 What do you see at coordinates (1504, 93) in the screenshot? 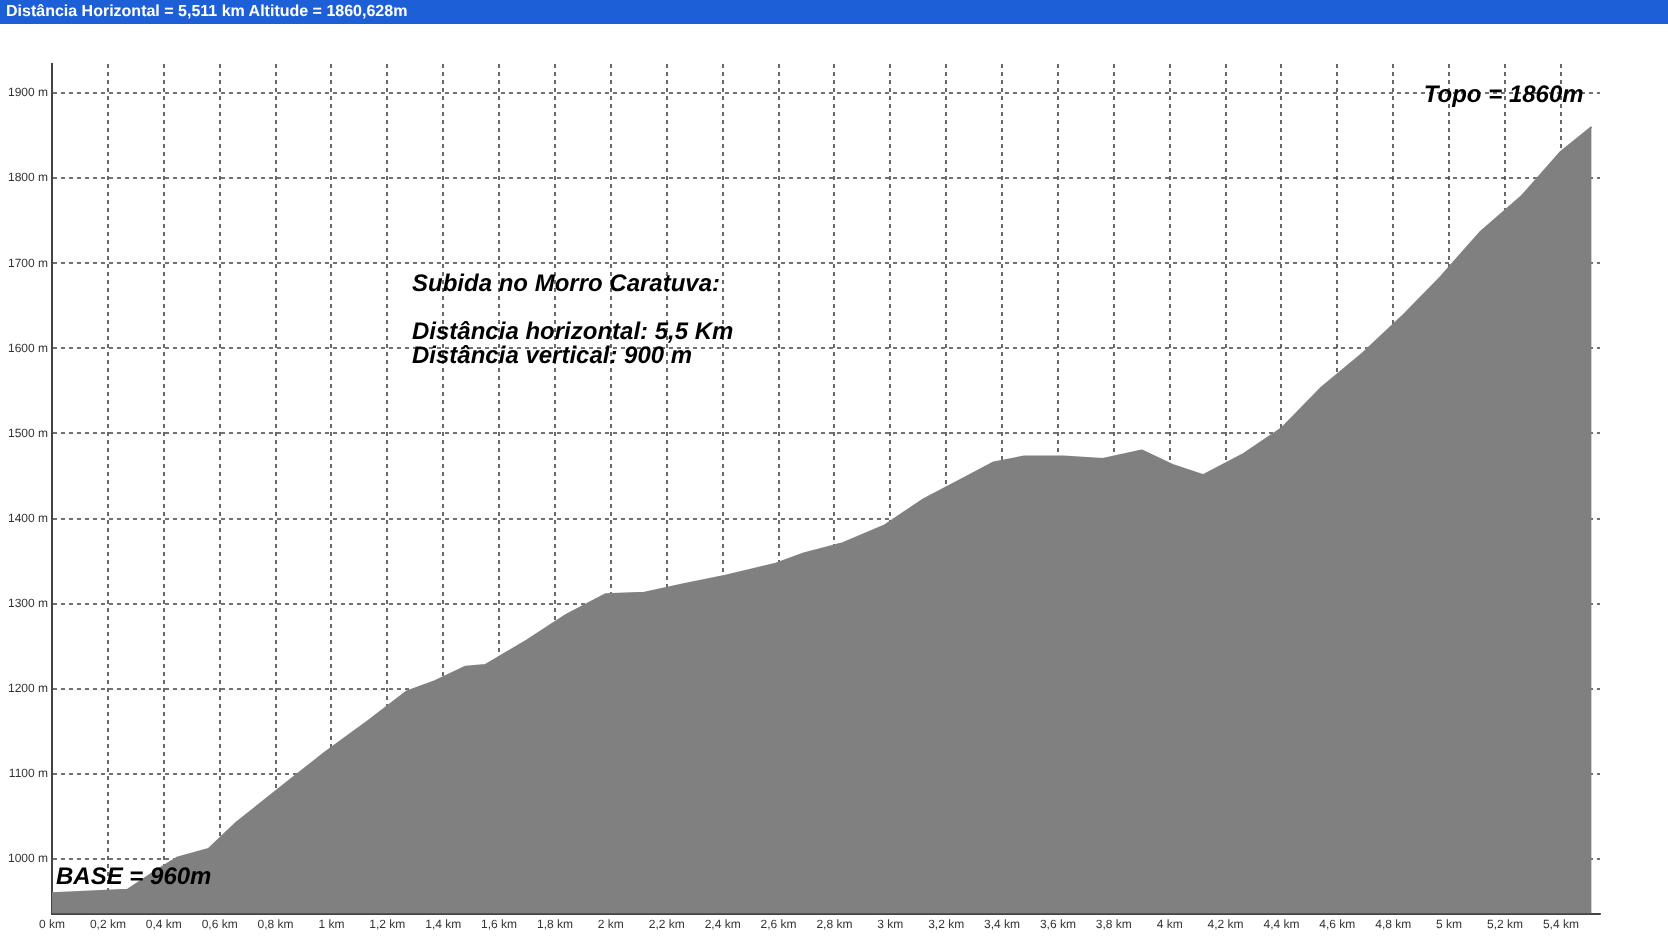
I see `annotation: Topo = 1860m` at bounding box center [1504, 93].